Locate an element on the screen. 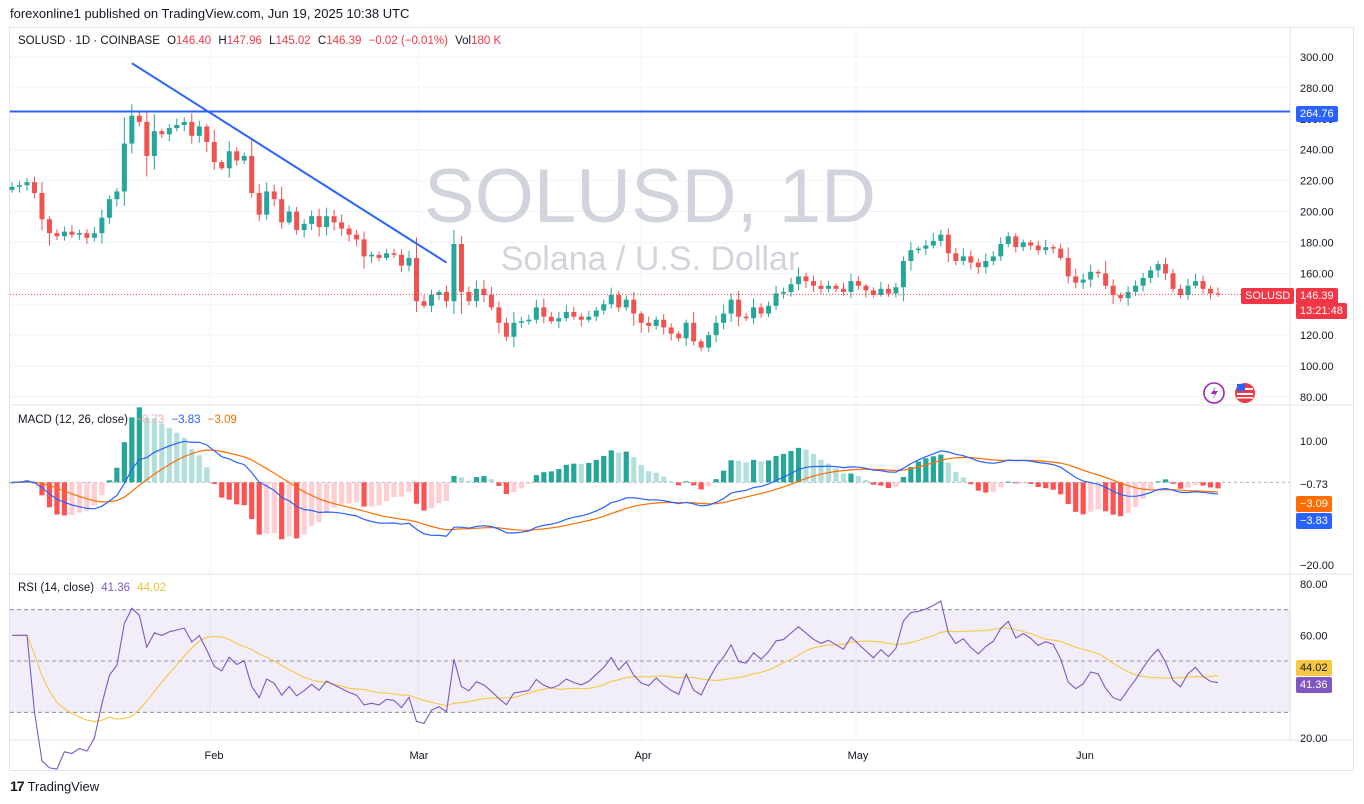 The height and width of the screenshot is (804, 1364). rsi-legend: RSI (14, close) 41.36 44.02 is located at coordinates (94, 588).